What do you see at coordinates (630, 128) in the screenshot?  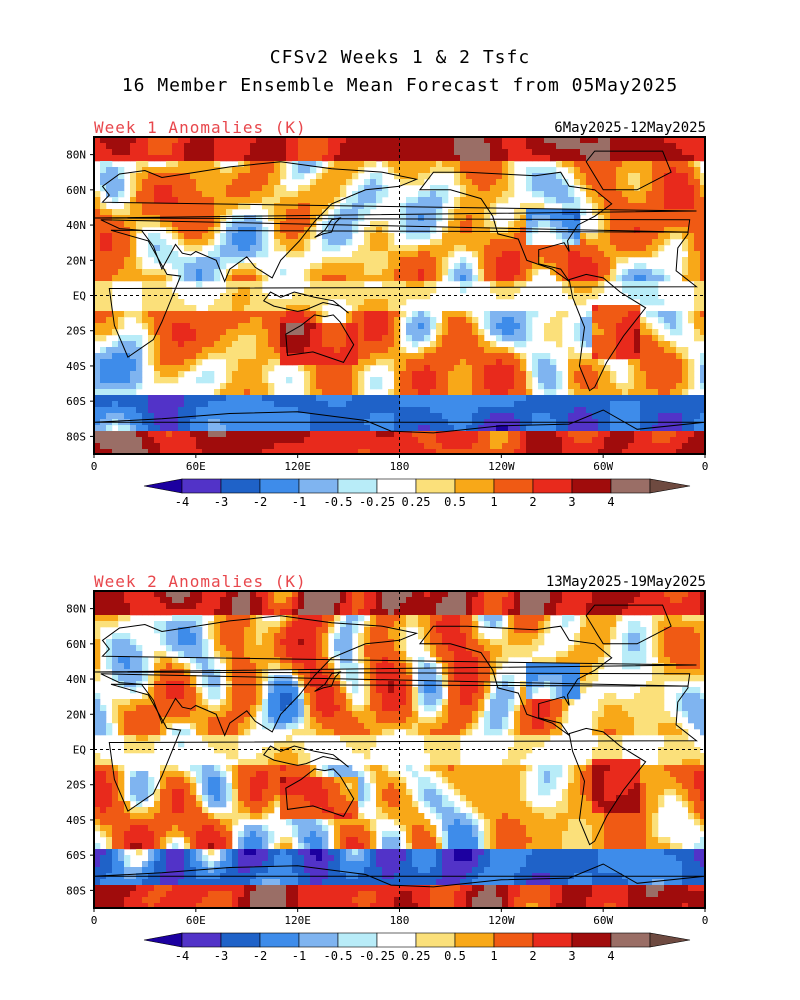 I see `week1-date-range: 6May2025-12May2025` at bounding box center [630, 128].